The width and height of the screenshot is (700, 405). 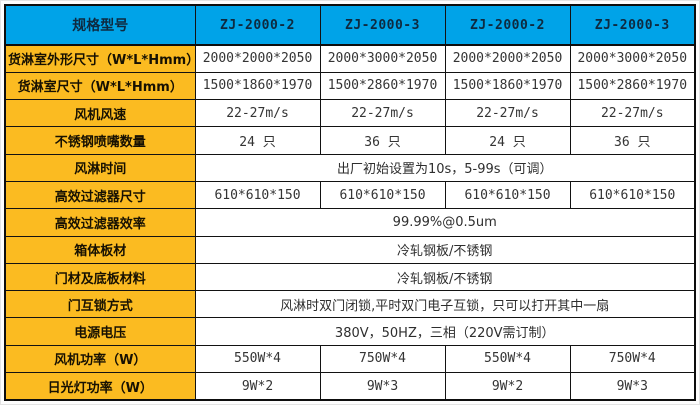 I want to click on header-model-1: ZJ-2000-2, so click(x=257, y=25).